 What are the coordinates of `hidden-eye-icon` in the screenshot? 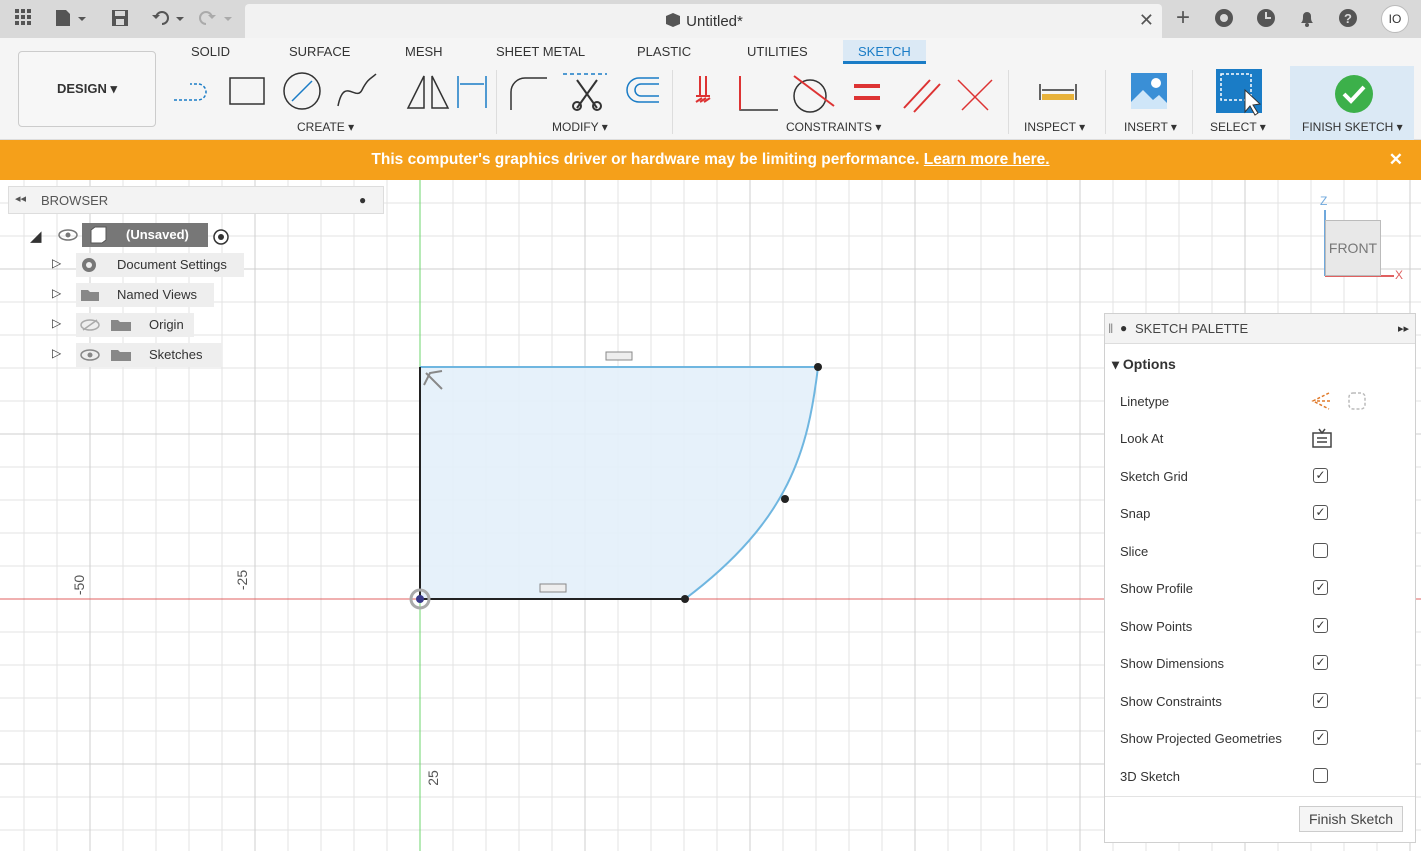 It's located at (90, 325).